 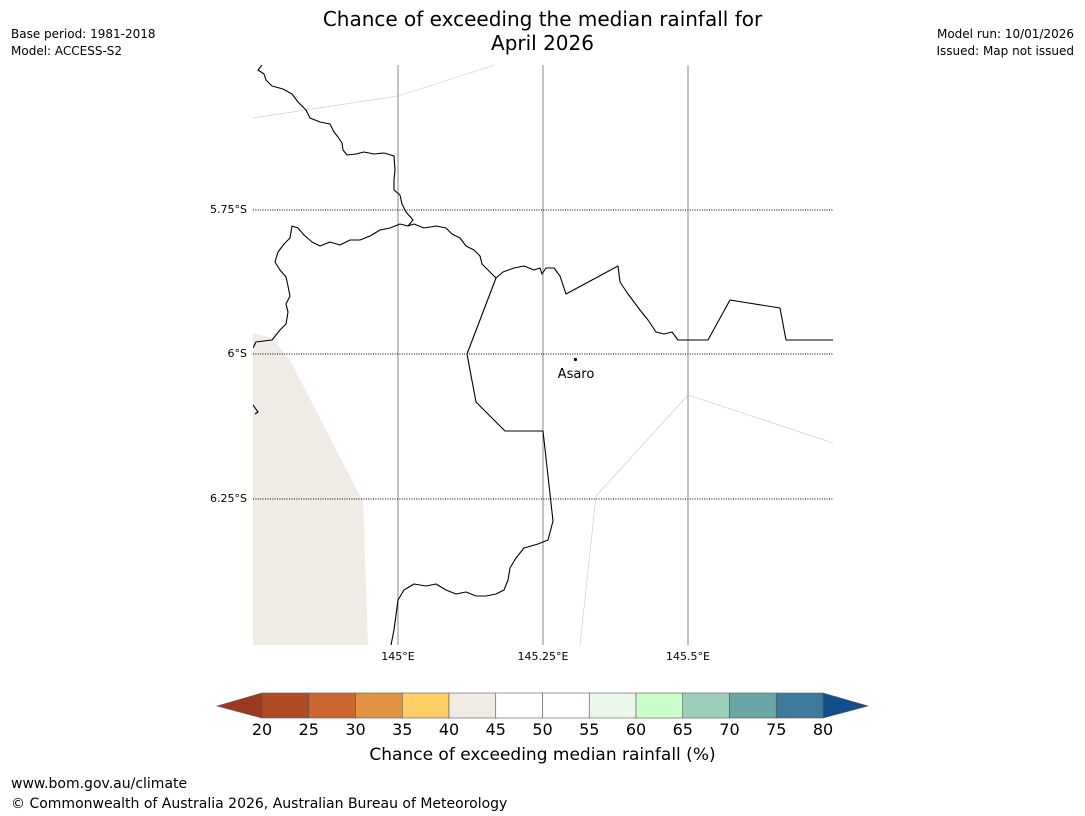 I want to click on lat-label-5-75: 5.75°S, so click(x=228, y=209).